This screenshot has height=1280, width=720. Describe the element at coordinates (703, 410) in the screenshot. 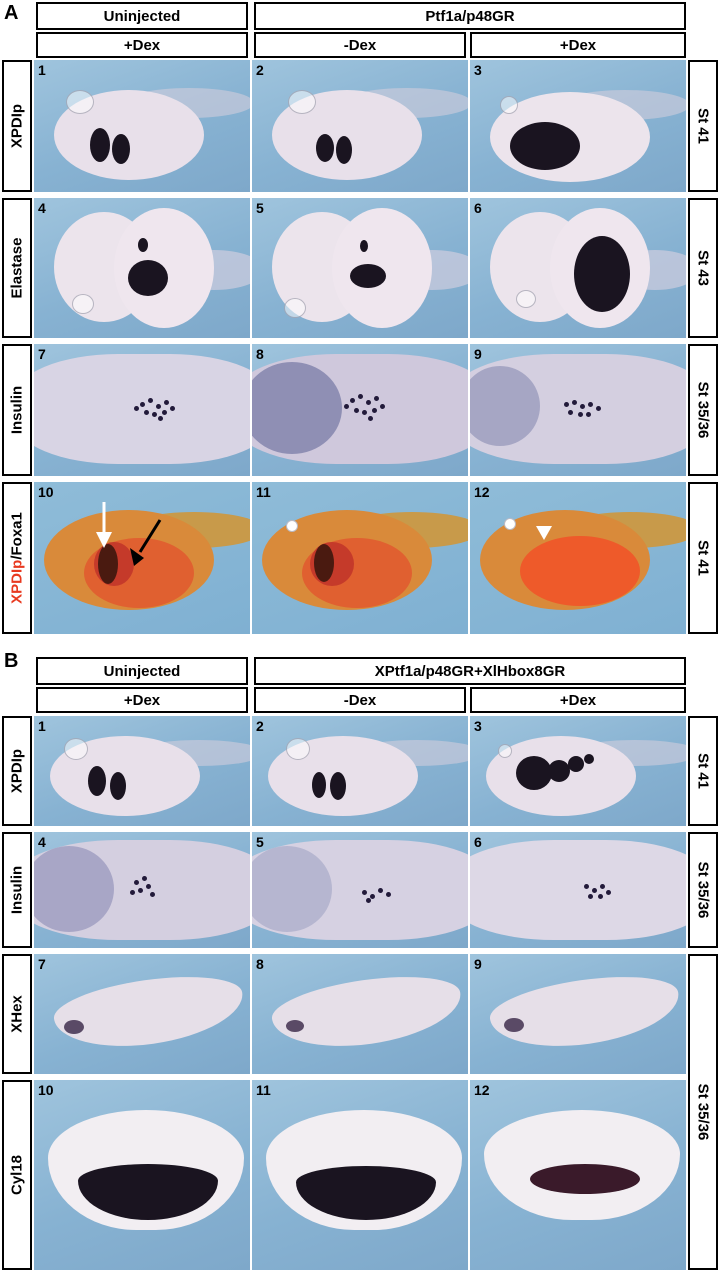

I see `stage-label-a-row3: St 35/36` at that location.